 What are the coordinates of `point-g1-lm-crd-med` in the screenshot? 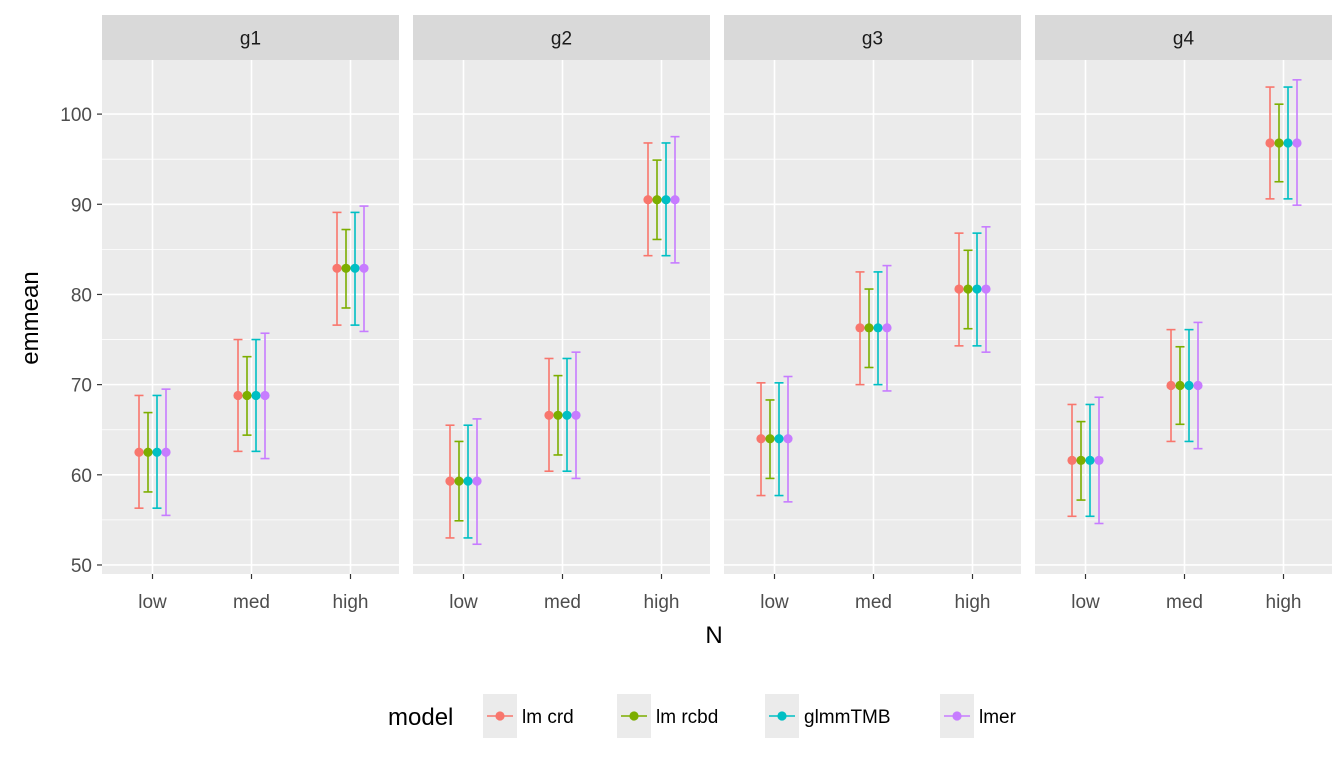 It's located at (238, 395).